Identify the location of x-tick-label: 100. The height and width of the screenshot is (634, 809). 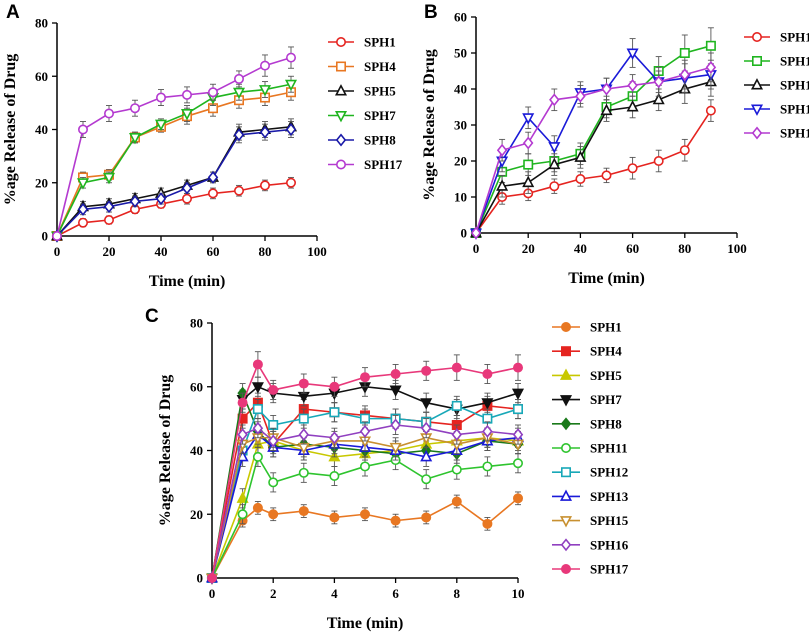
(737, 248).